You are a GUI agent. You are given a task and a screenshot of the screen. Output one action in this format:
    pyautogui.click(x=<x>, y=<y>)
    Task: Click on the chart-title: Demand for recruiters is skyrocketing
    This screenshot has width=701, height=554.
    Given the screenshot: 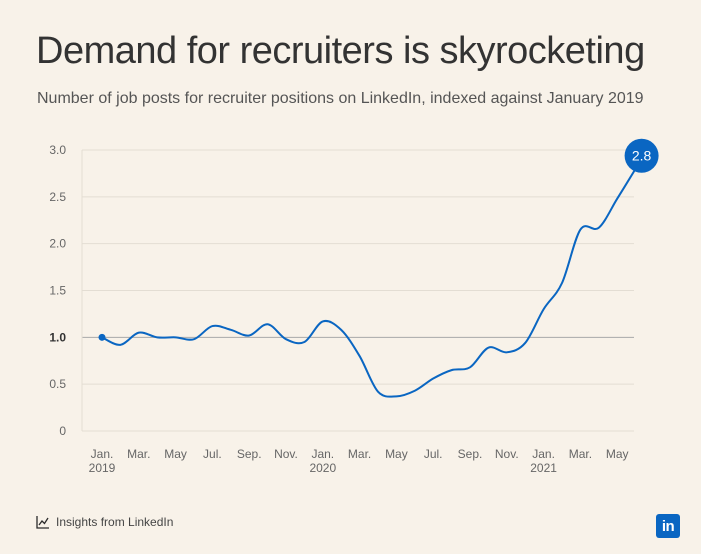 What is the action you would take?
    pyautogui.click(x=340, y=51)
    